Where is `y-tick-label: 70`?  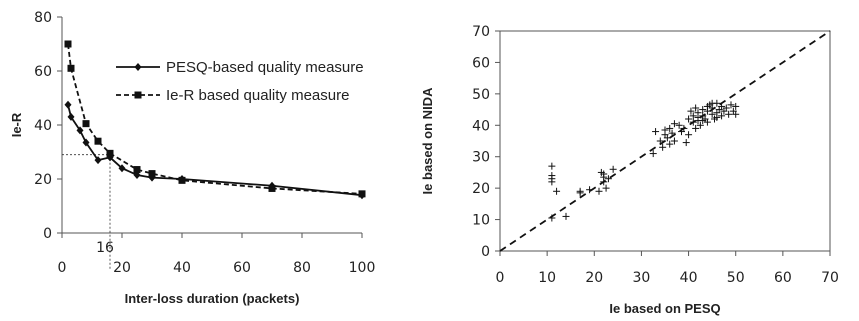
y-tick-label: 70 is located at coordinates (481, 32).